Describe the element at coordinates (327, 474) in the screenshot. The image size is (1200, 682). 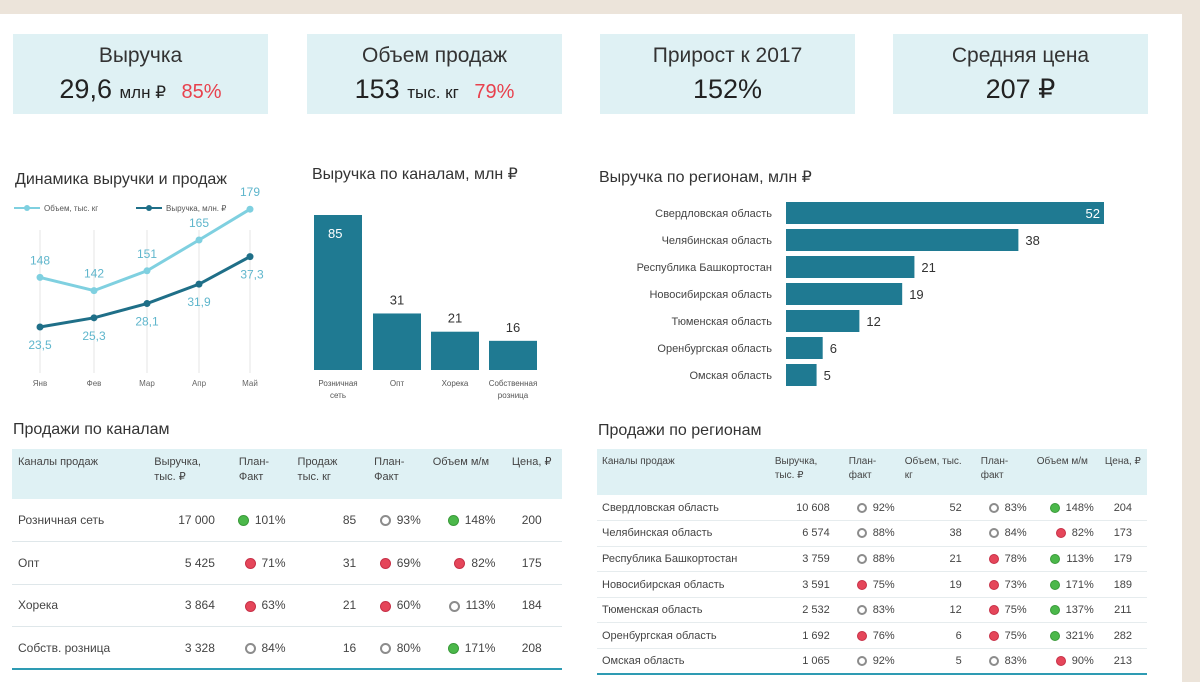
I see `header-sales: Продаж тыс. кг` at that location.